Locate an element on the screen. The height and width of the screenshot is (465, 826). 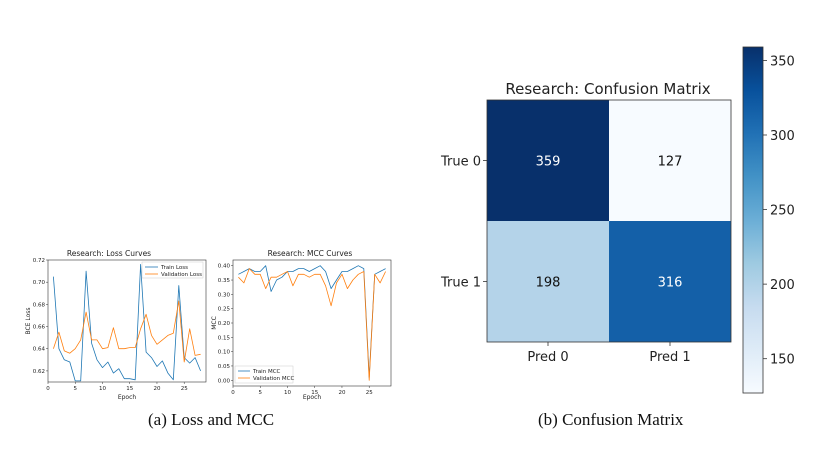
mcc-ytick-label: 0.10 is located at coordinates (224, 353).